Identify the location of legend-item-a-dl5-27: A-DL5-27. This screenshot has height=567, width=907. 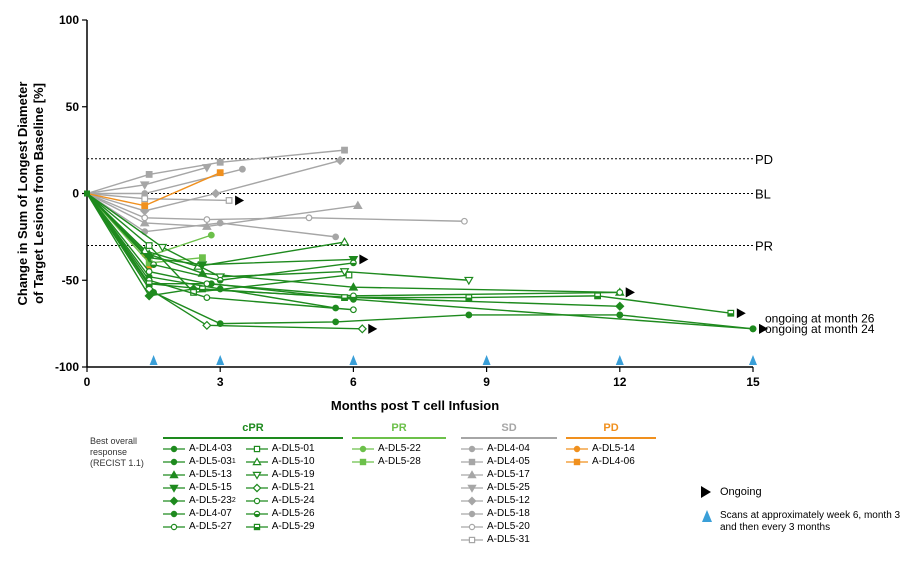
(199, 526).